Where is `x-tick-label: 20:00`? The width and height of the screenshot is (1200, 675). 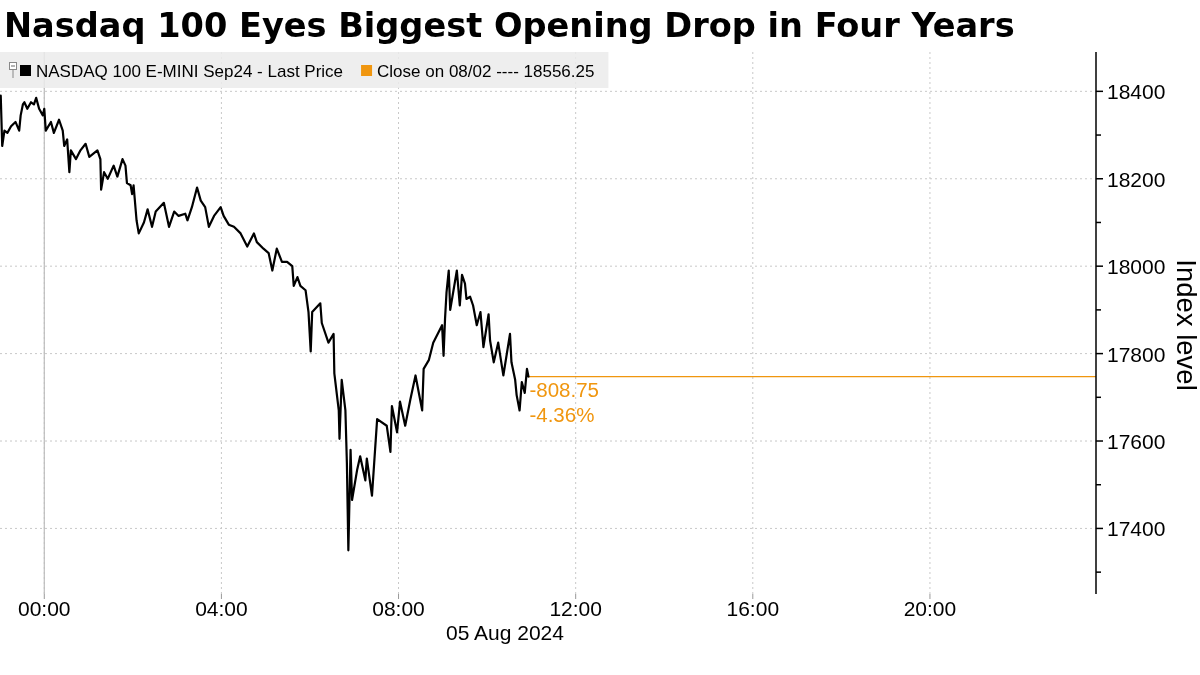
x-tick-label: 20:00 is located at coordinates (930, 608).